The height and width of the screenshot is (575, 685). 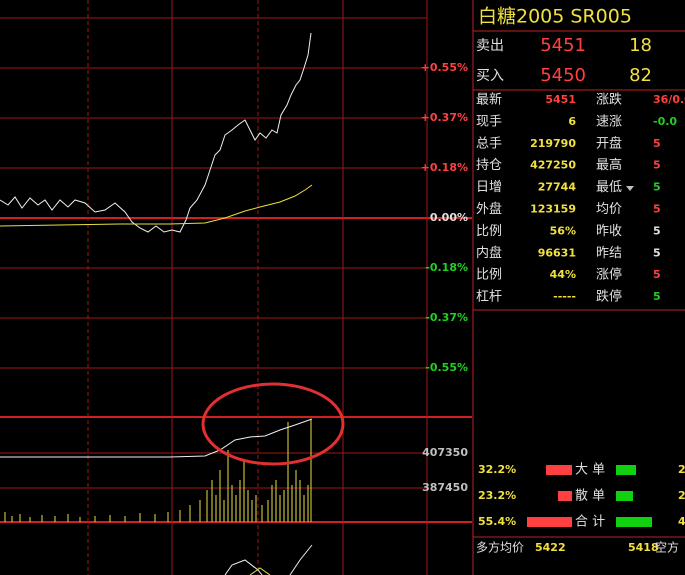 What do you see at coordinates (553, 209) in the screenshot?
I see `stat-value: 123159` at bounding box center [553, 209].